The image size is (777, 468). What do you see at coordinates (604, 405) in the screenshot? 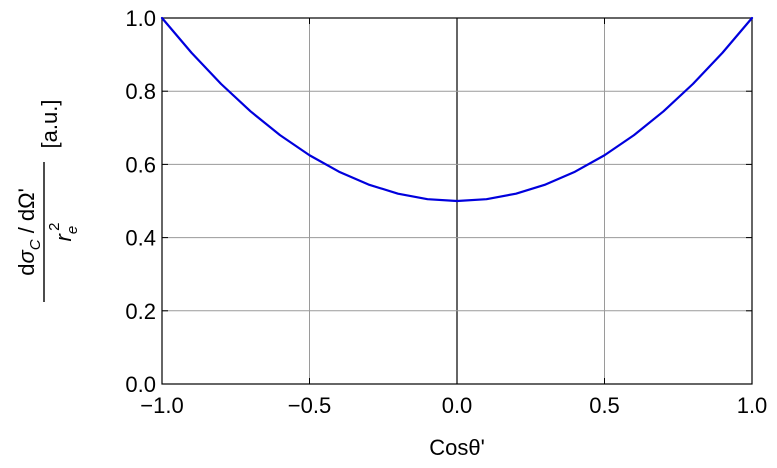
I see `x-tick-label: 0.5` at bounding box center [604, 405].